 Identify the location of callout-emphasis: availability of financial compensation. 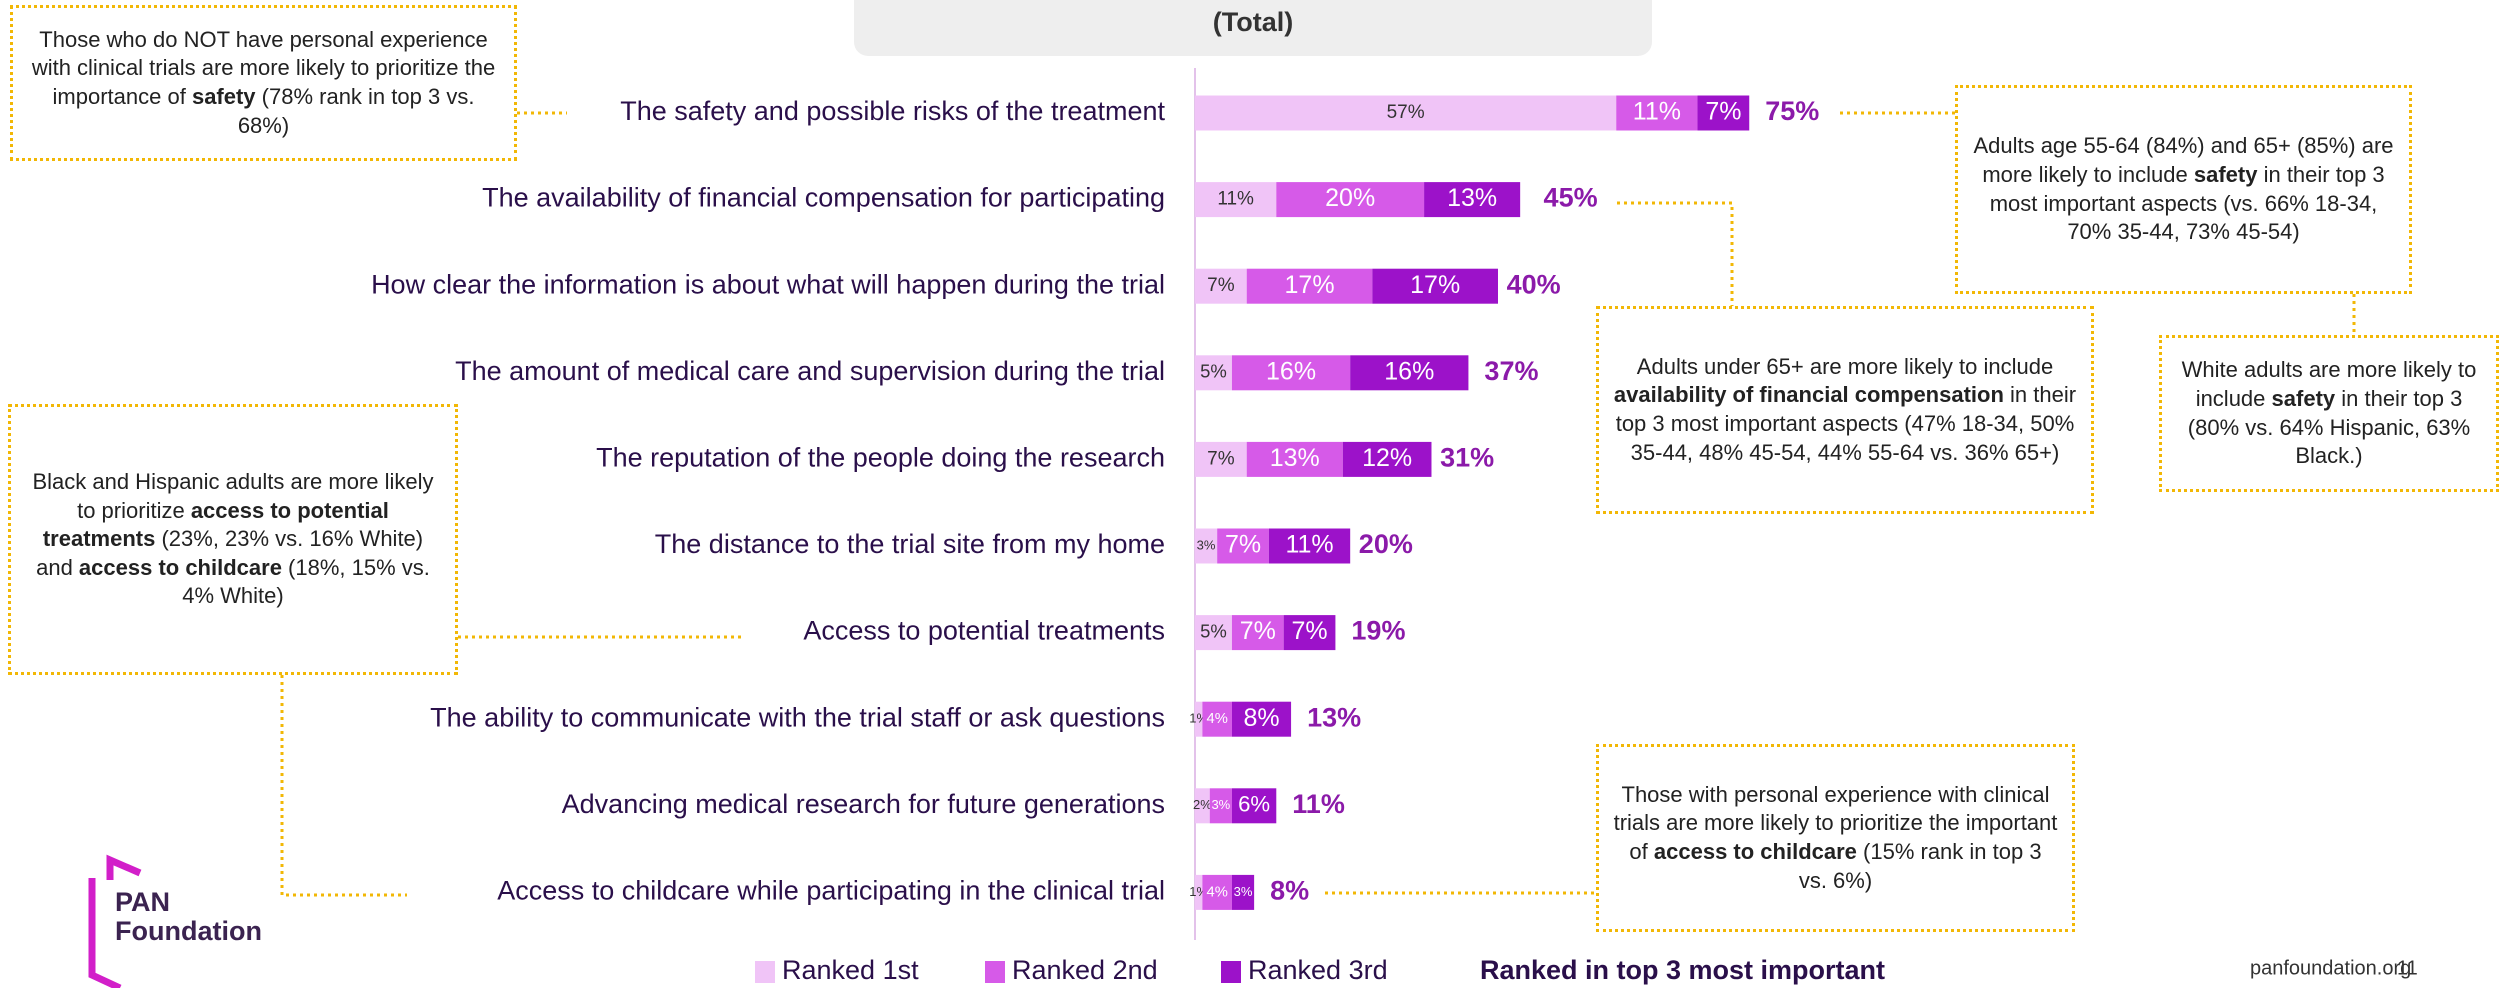
(1808, 395).